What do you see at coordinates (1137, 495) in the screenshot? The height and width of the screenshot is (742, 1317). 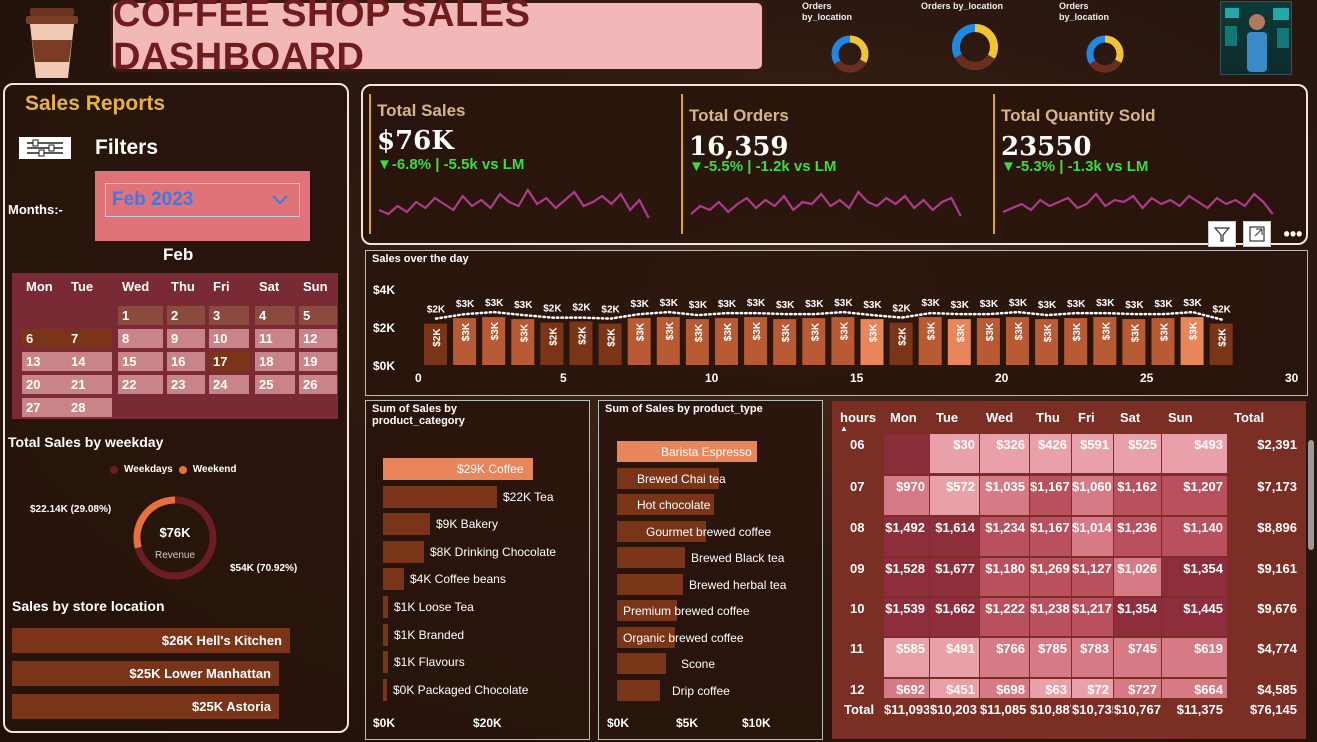 I see `table-cell: $1,162` at bounding box center [1137, 495].